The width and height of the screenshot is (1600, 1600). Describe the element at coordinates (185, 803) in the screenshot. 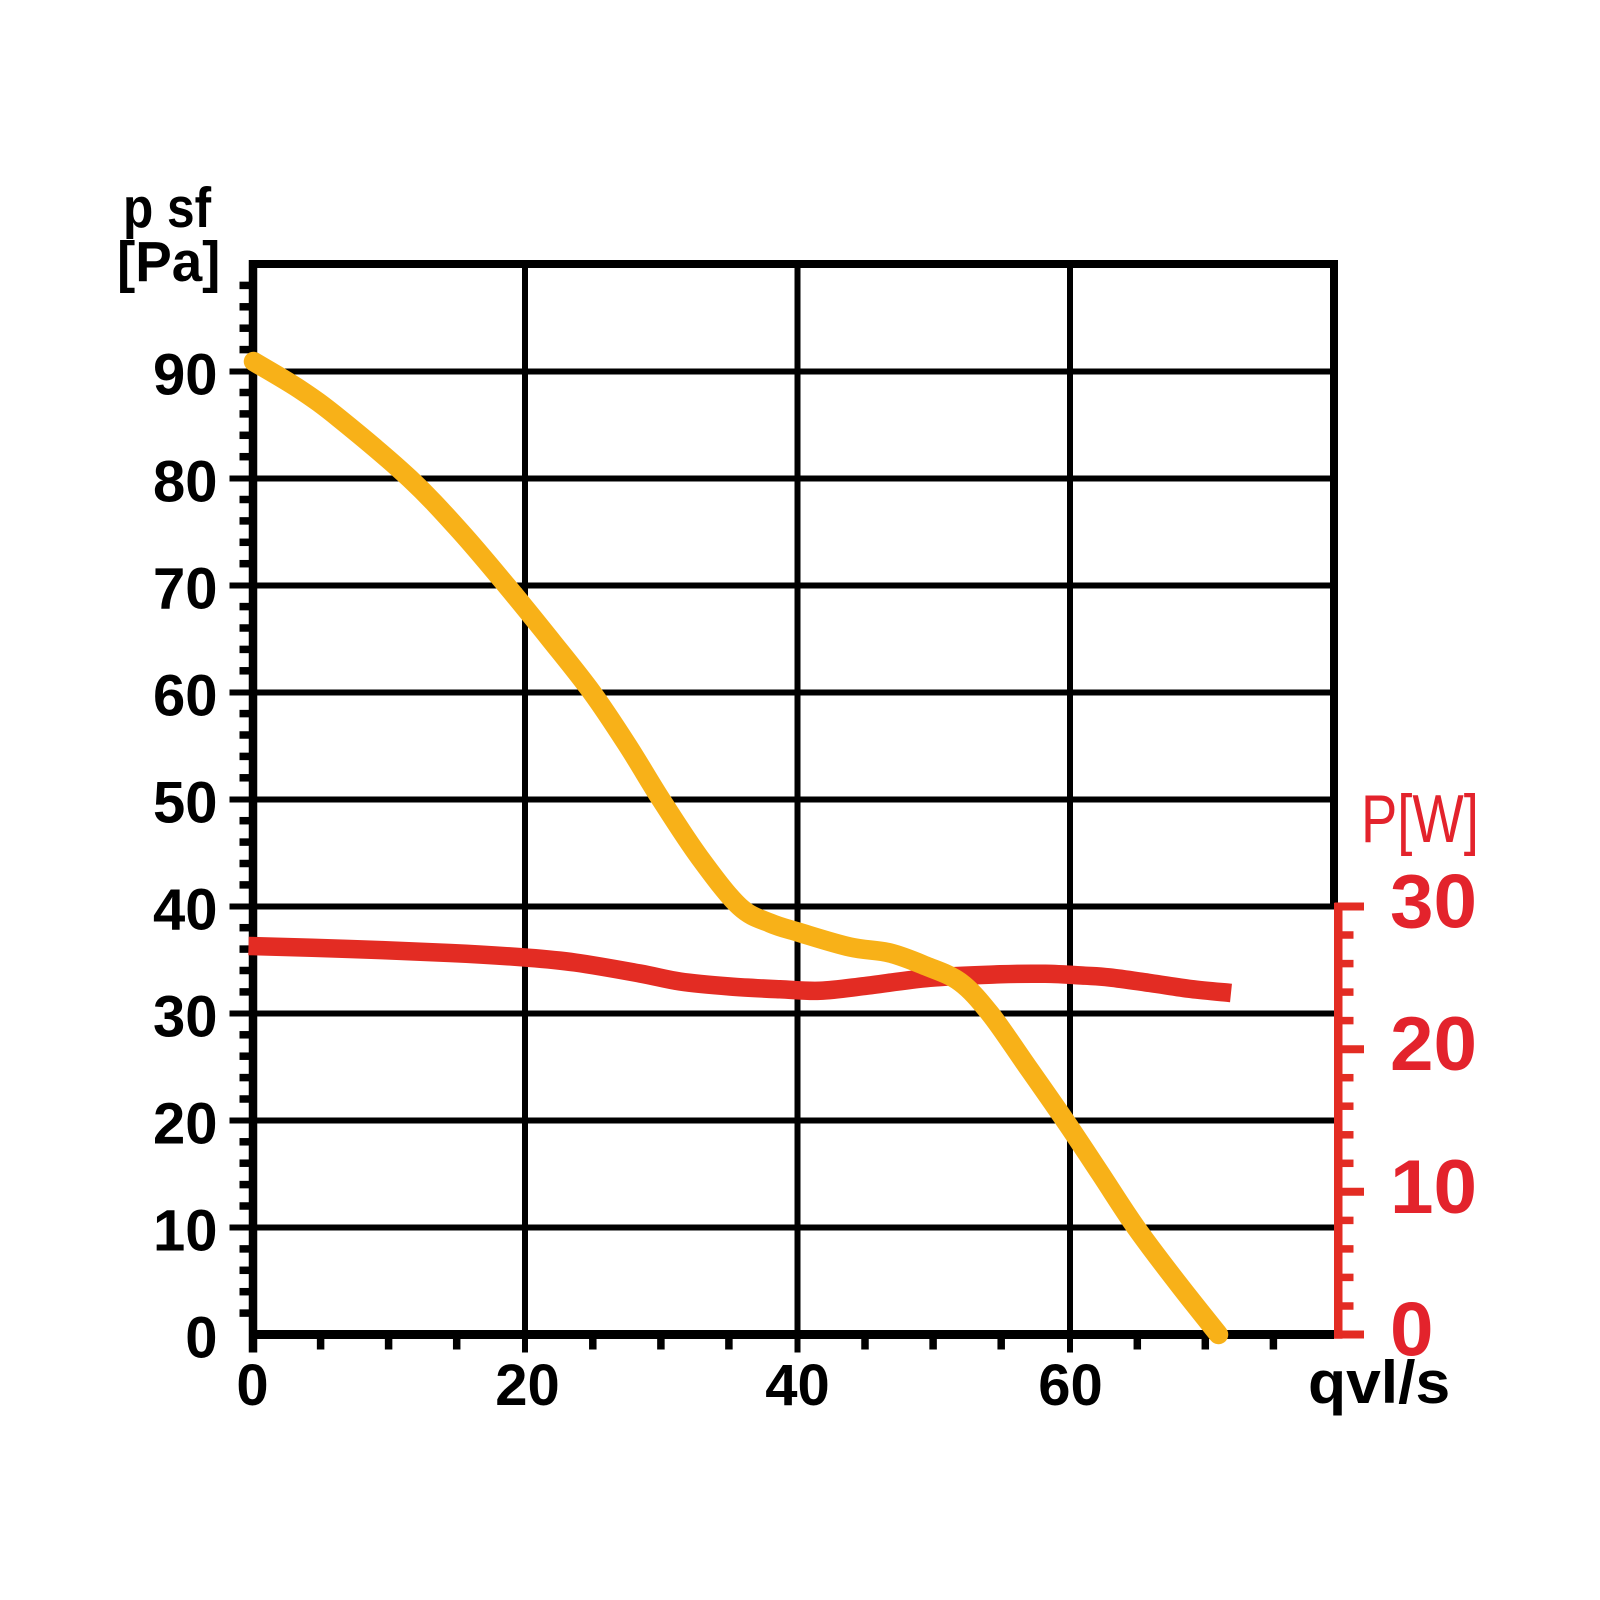

I see `svg-text: 50` at that location.